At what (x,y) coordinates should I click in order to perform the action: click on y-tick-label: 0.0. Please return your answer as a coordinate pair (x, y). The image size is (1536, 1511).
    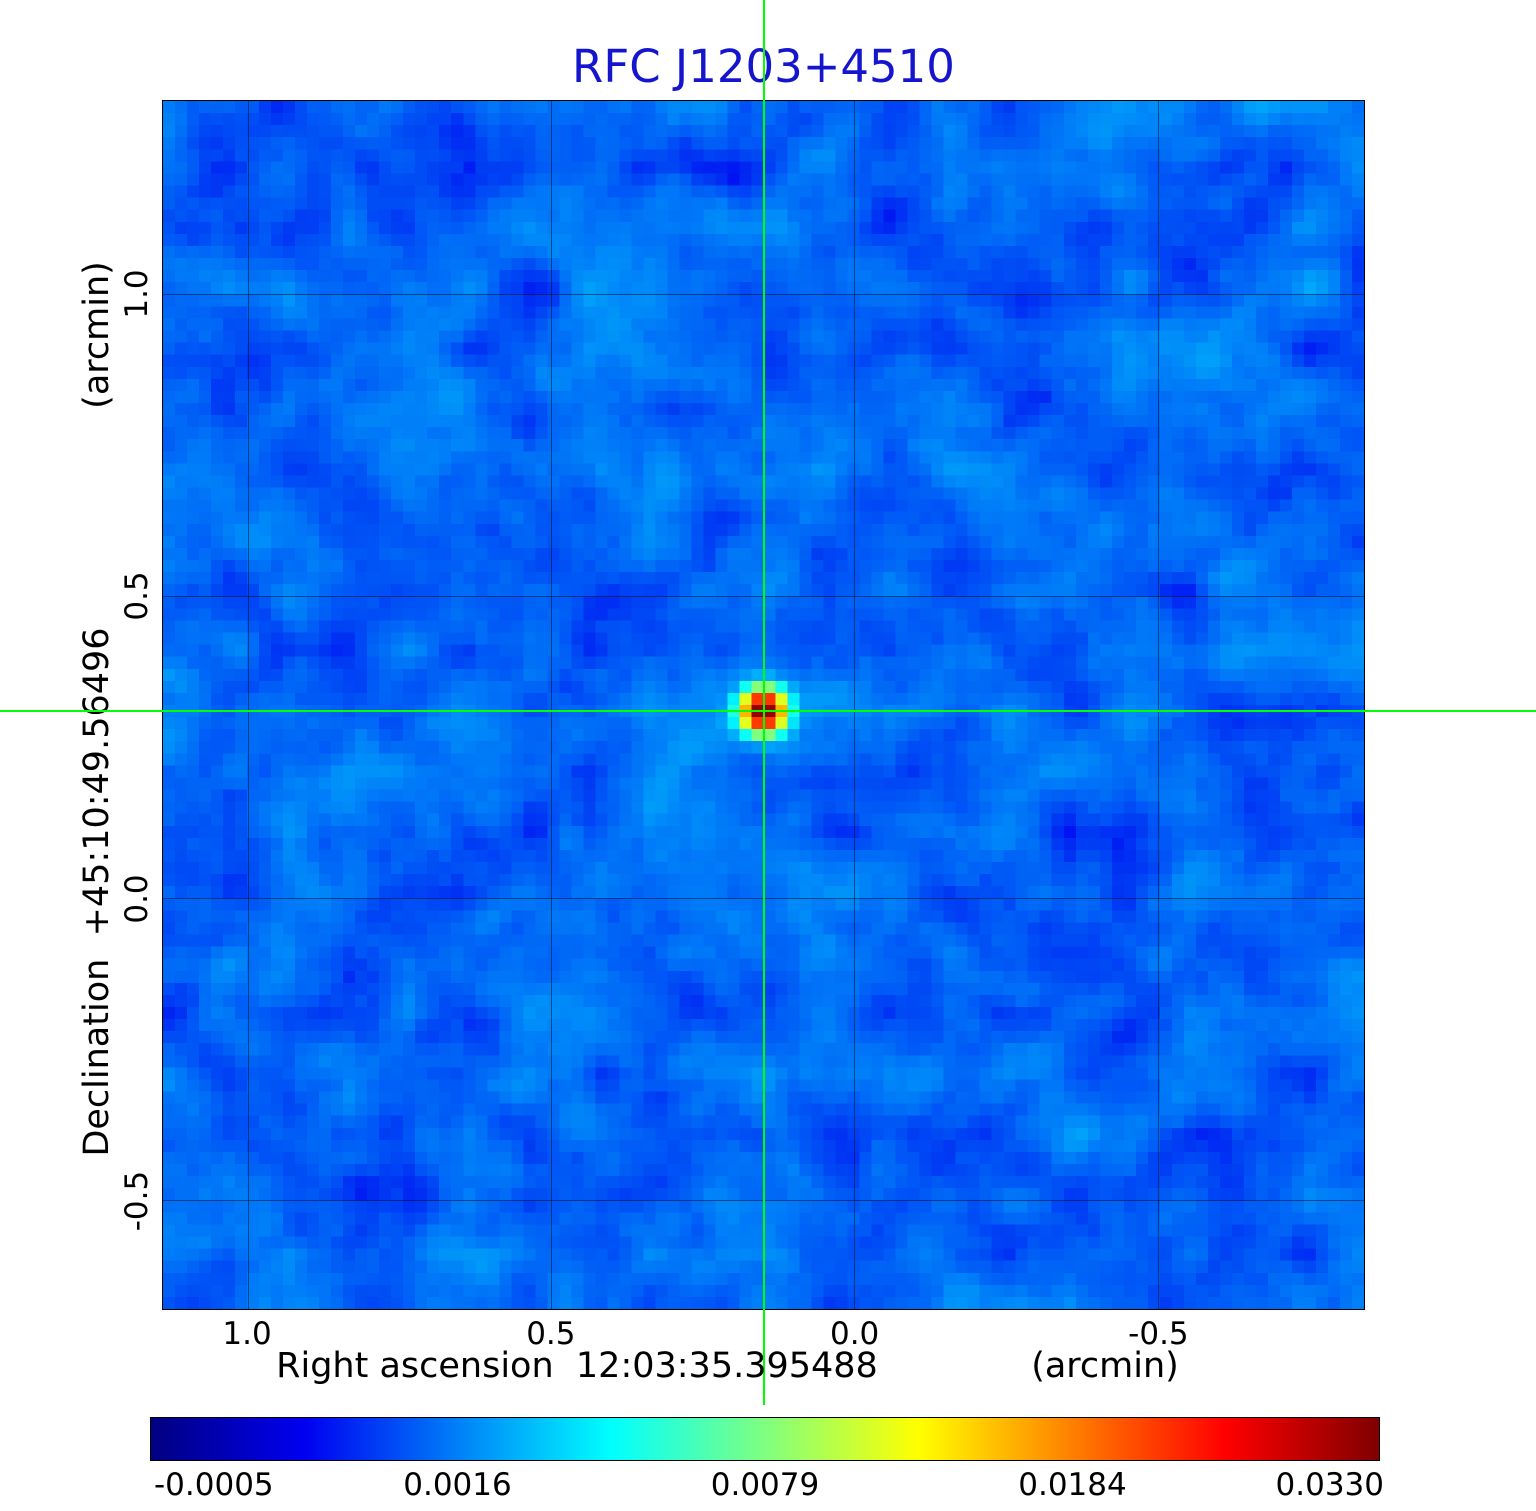
    Looking at the image, I should click on (137, 898).